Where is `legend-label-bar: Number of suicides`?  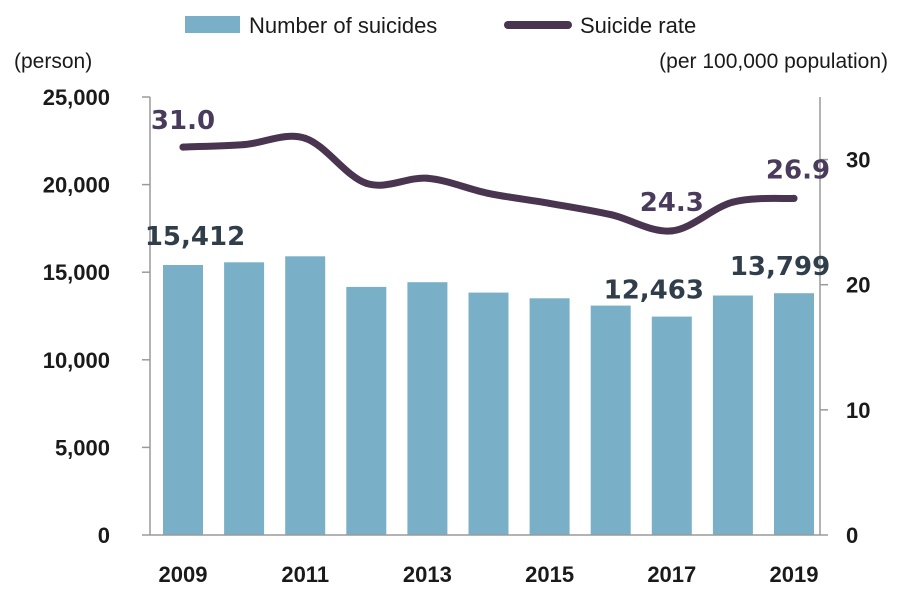
legend-label-bar: Number of suicides is located at coordinates (343, 25).